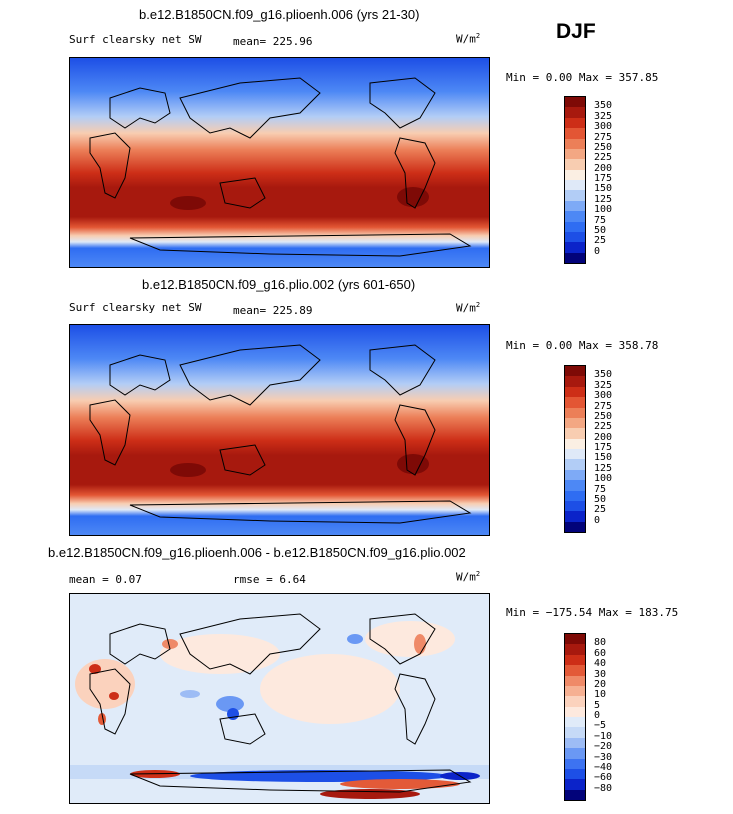  I want to click on panel1-map, so click(279, 162).